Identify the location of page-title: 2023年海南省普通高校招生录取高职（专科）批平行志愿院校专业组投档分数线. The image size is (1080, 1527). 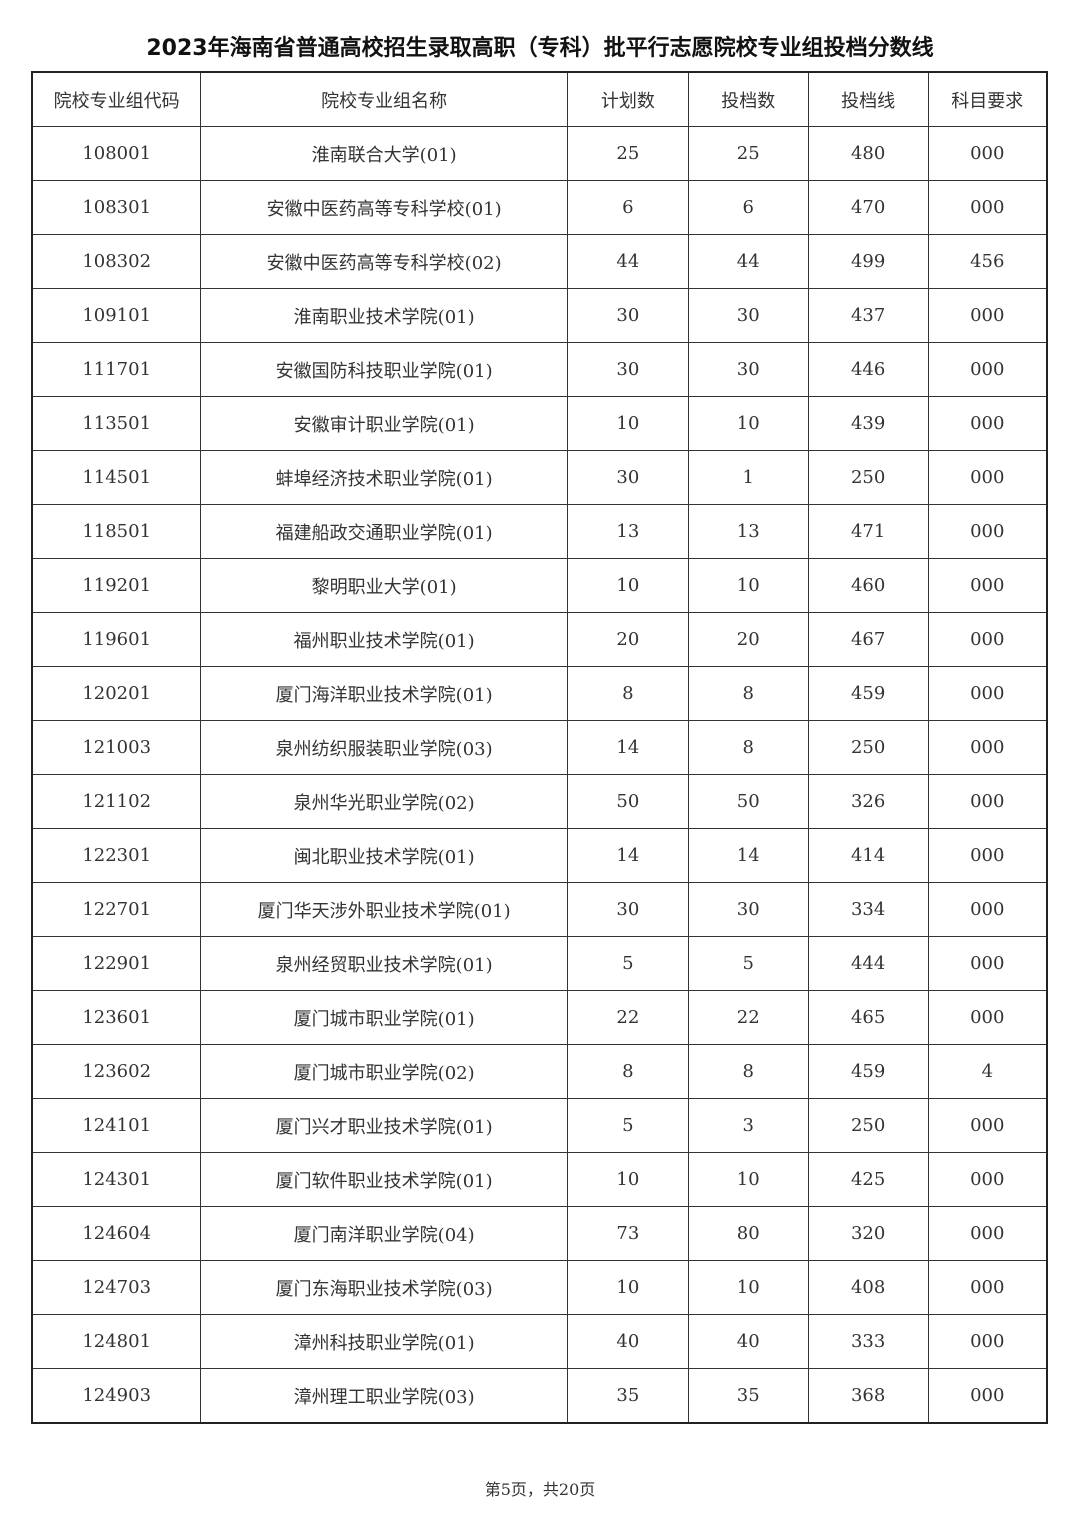
(540, 48).